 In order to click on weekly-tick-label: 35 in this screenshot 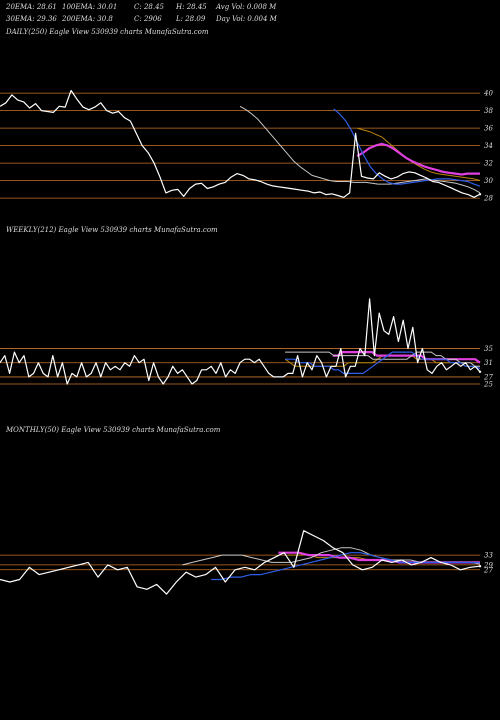, I will do `click(488, 349)`.